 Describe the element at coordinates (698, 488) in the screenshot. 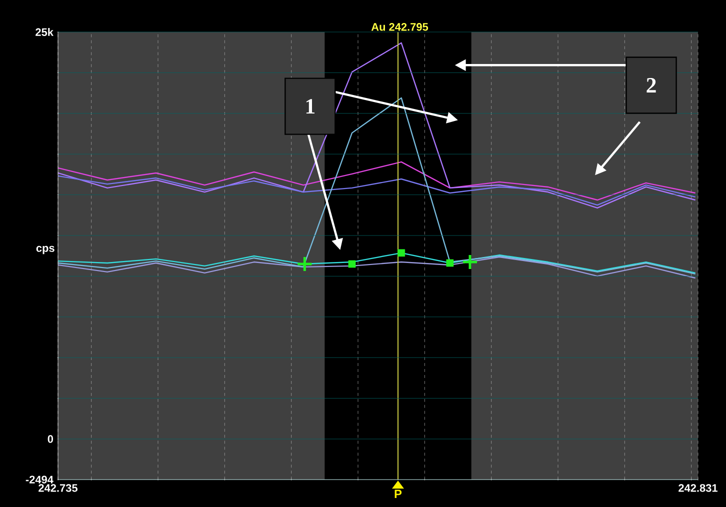

I see `x-tick-label: 242.831` at that location.